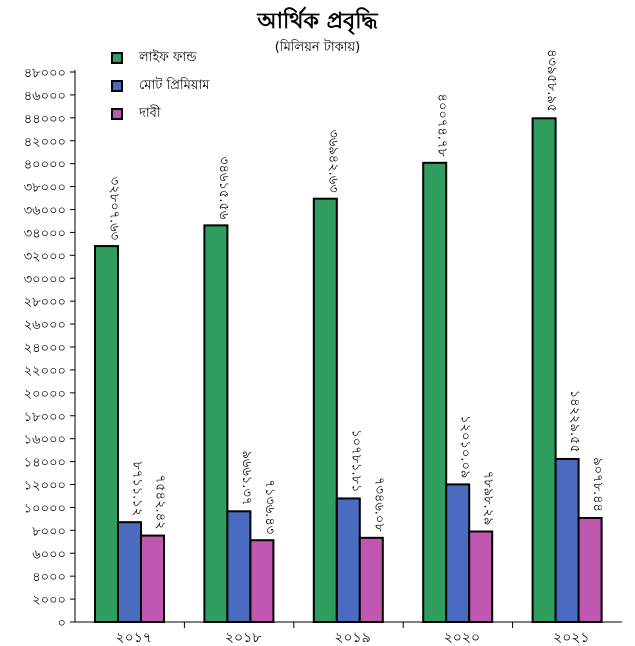  Describe the element at coordinates (49, 531) in the screenshot. I see `y-tick-label: ৮০০০` at that location.